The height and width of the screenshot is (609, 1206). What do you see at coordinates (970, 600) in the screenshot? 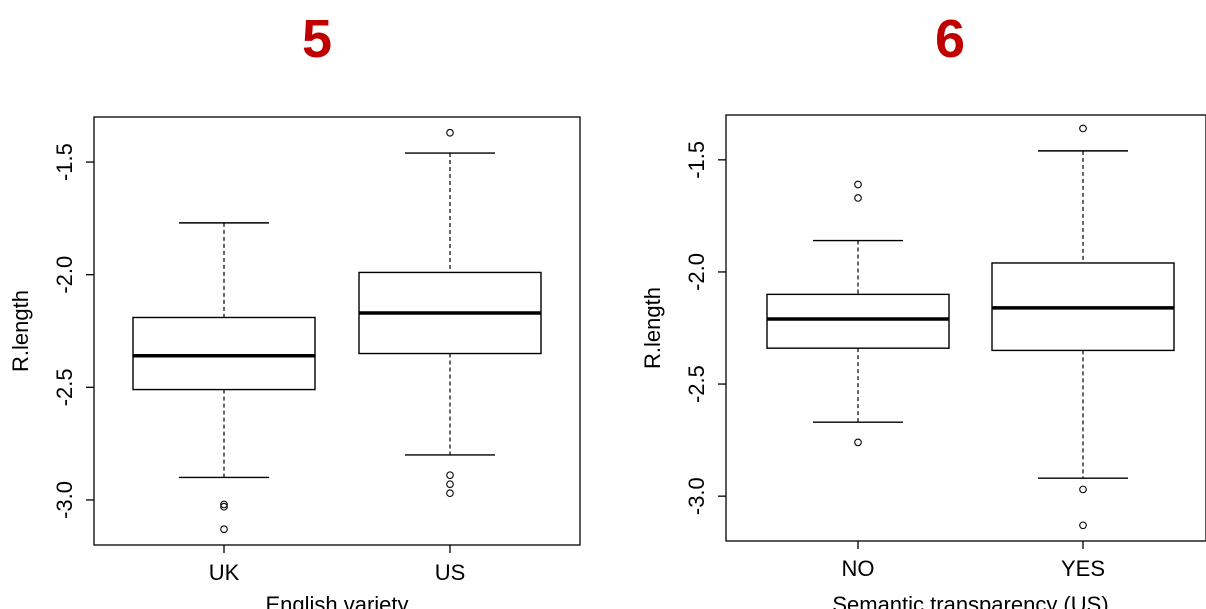
I see `x-axis-label: Semantic transparency (US)` at bounding box center [970, 600].